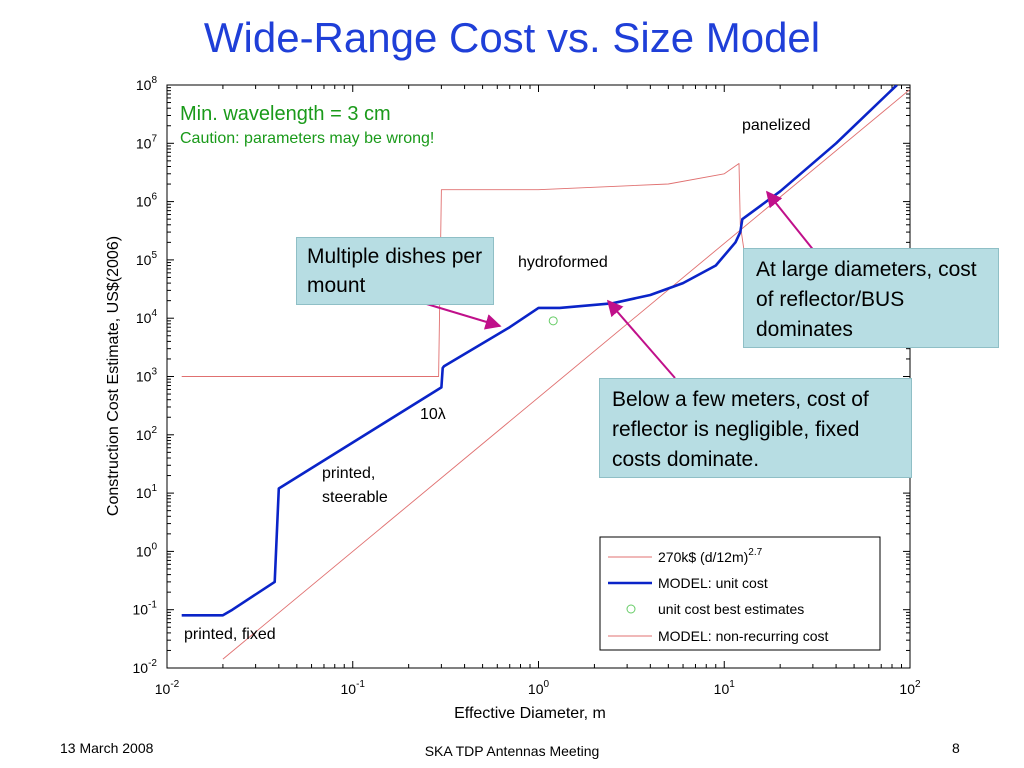 The width and height of the screenshot is (1024, 768). I want to click on x-tick-label: 10⁰, so click(539, 688).